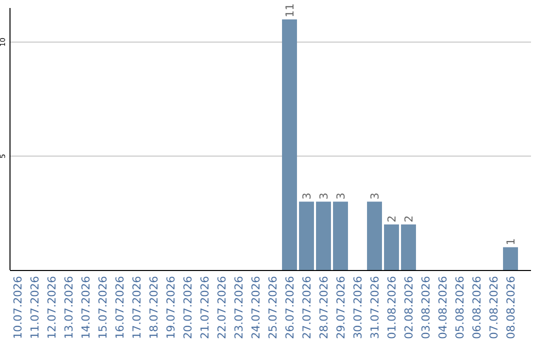  I want to click on x-tick-label: 23.07.2026, so click(239, 307).